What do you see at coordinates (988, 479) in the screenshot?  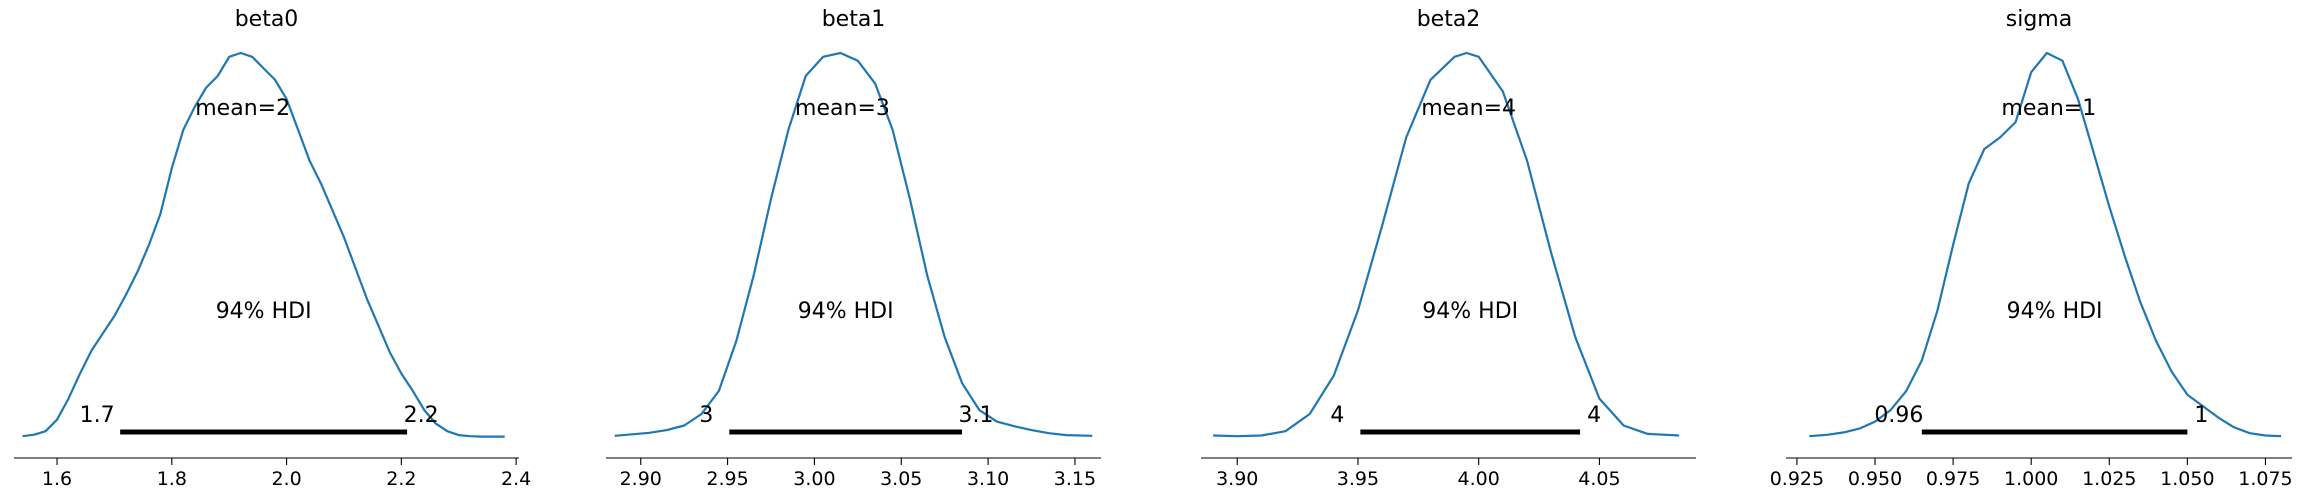 I see `x-tick-label: 3.10` at bounding box center [988, 479].